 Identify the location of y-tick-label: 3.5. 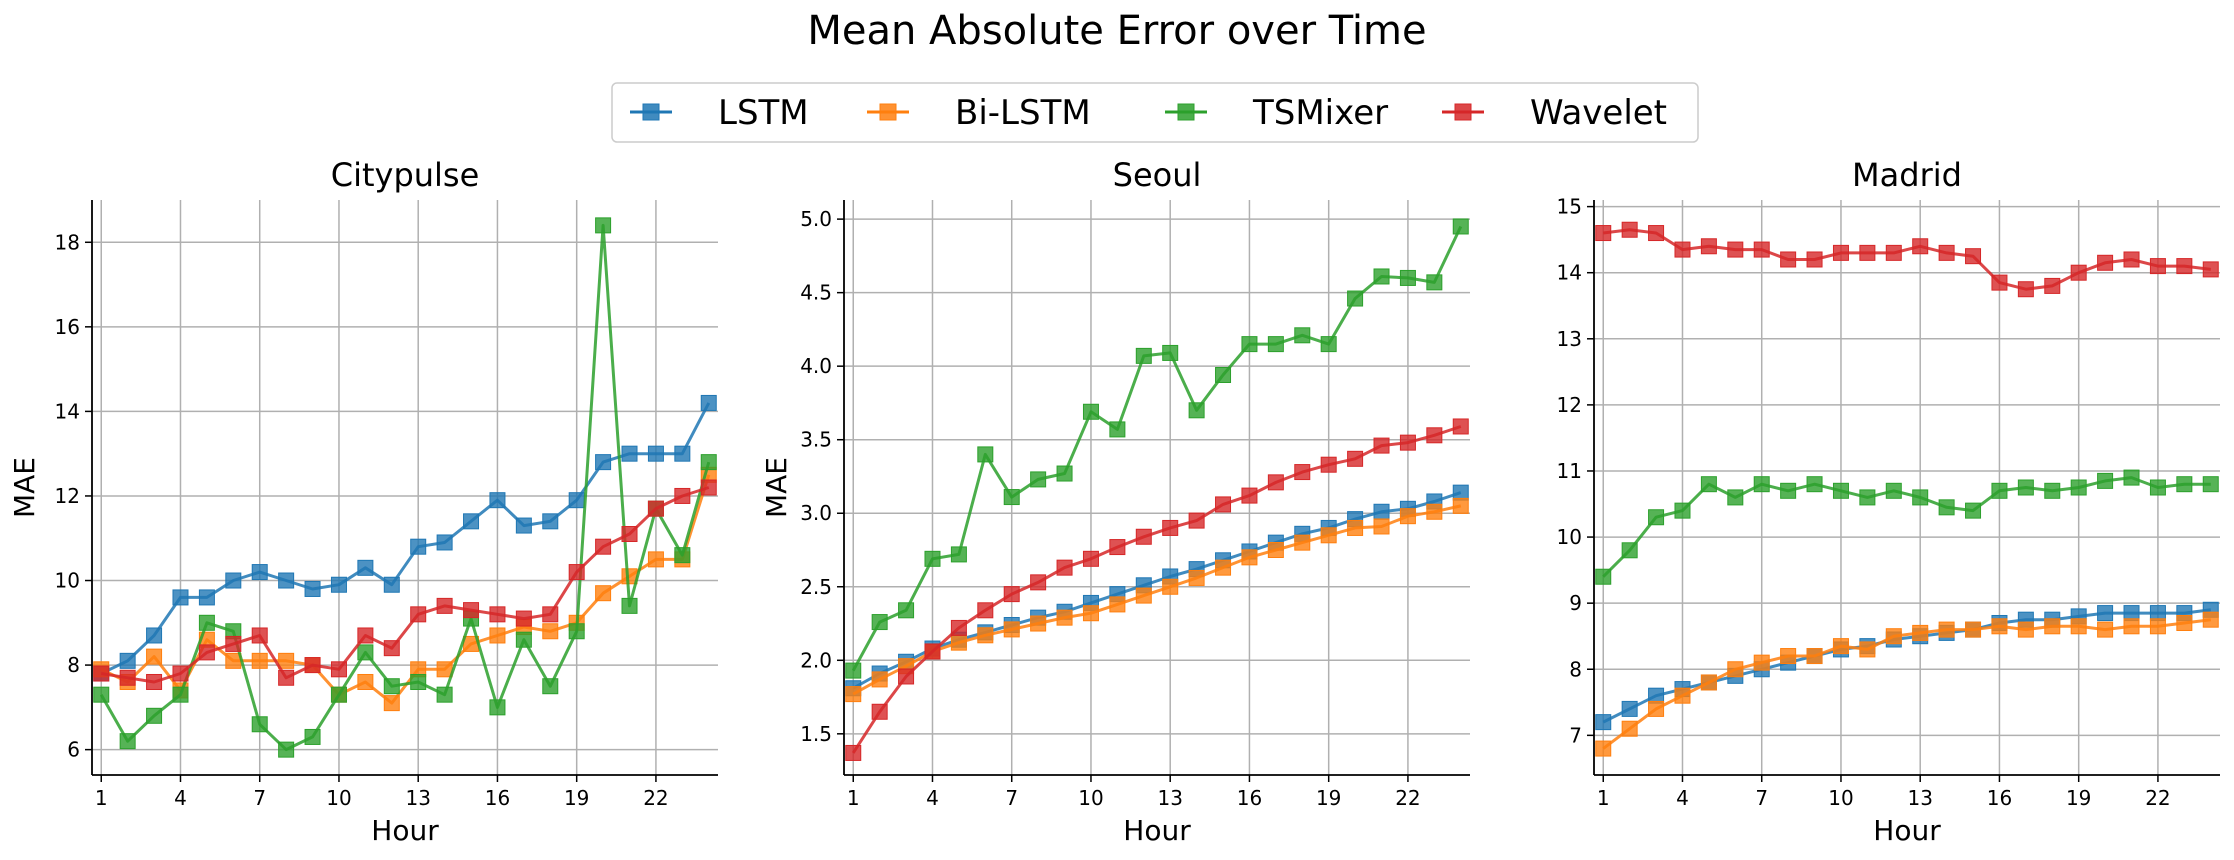
(816, 440).